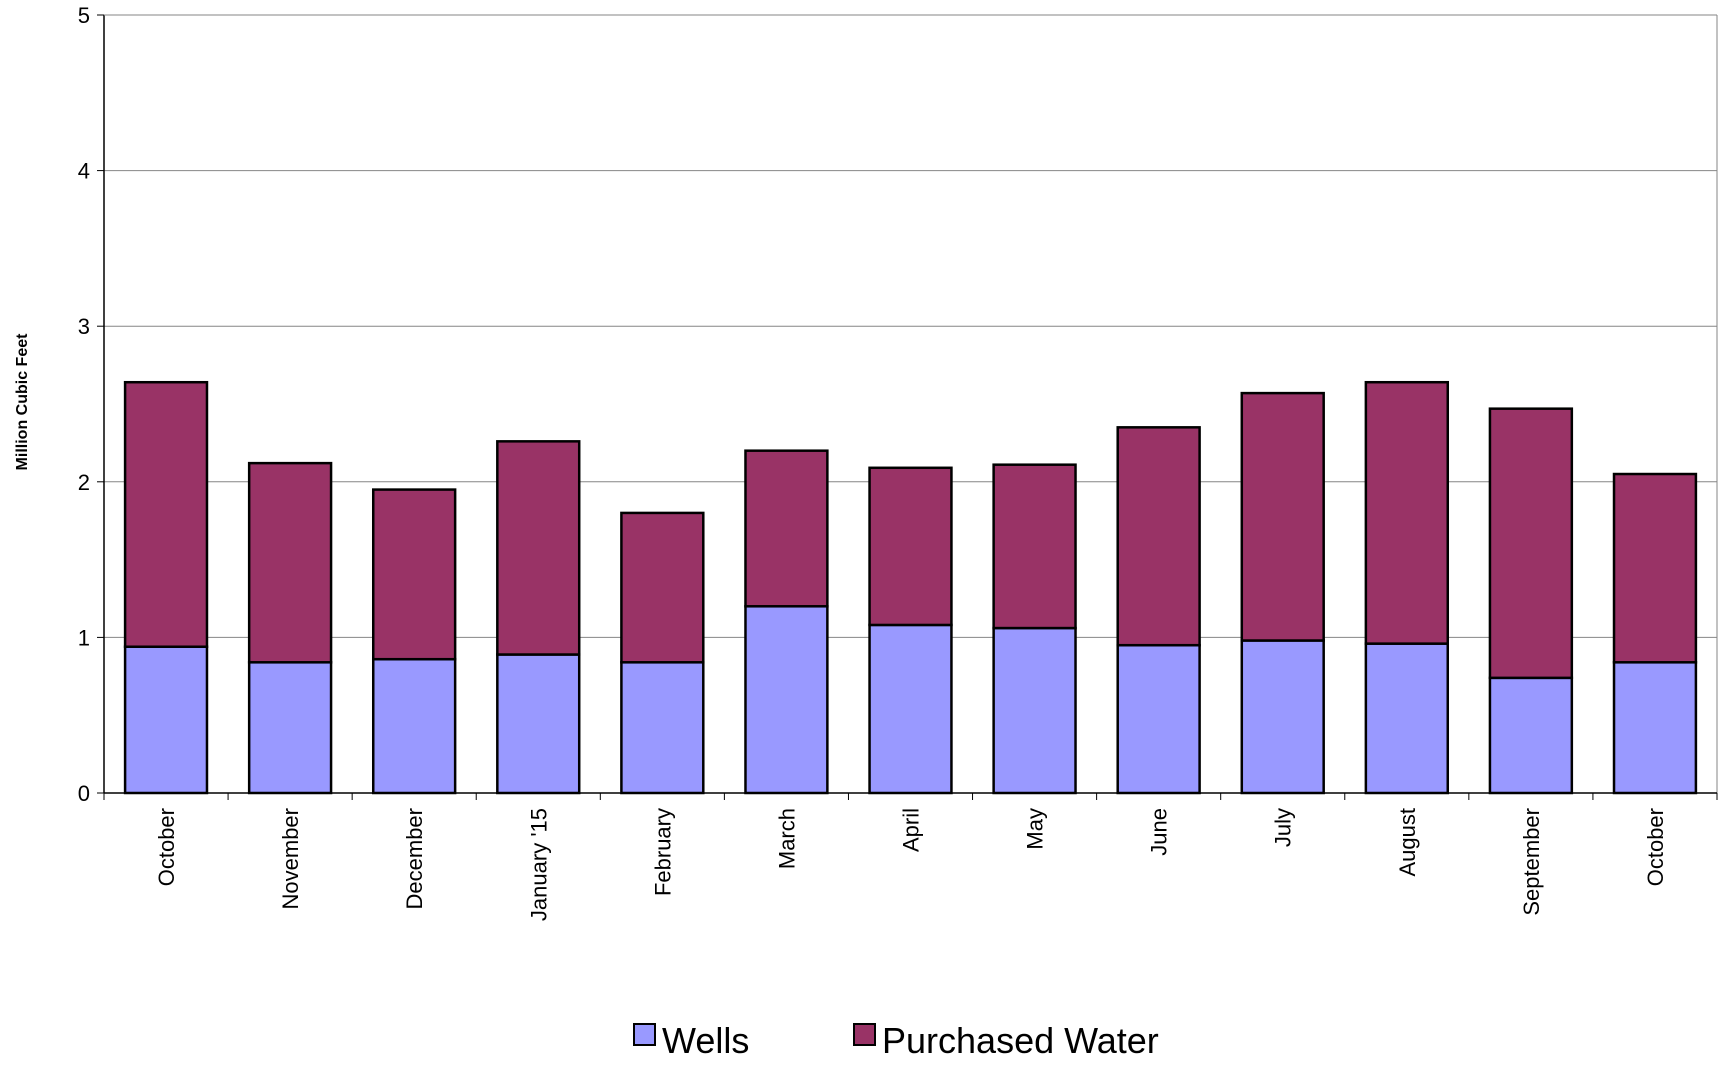 This screenshot has width=1721, height=1070. Describe the element at coordinates (84, 637) in the screenshot. I see `y-tick-label: 1` at that location.